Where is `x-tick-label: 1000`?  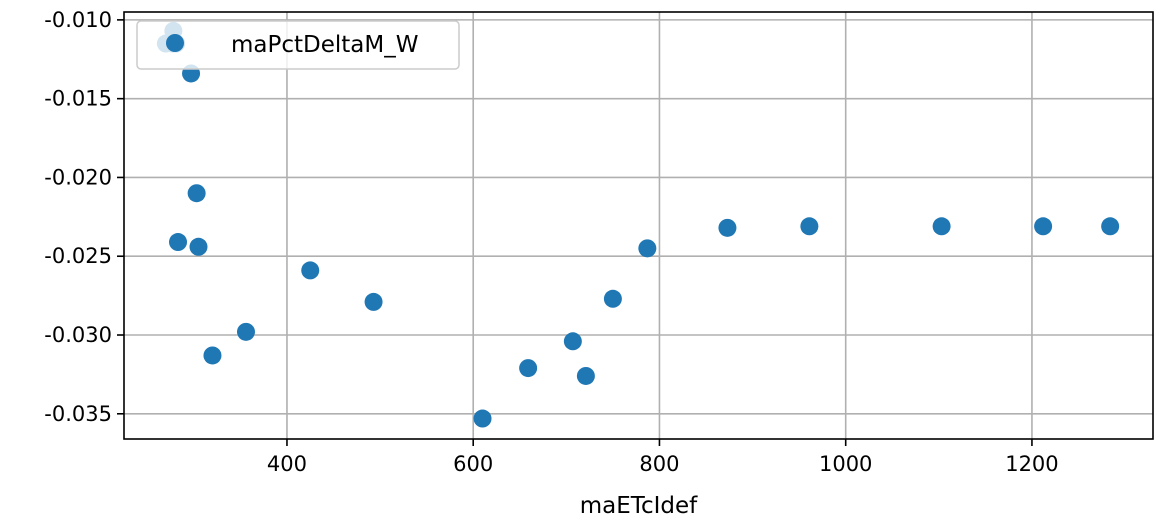 x-tick-label: 1000 is located at coordinates (845, 464).